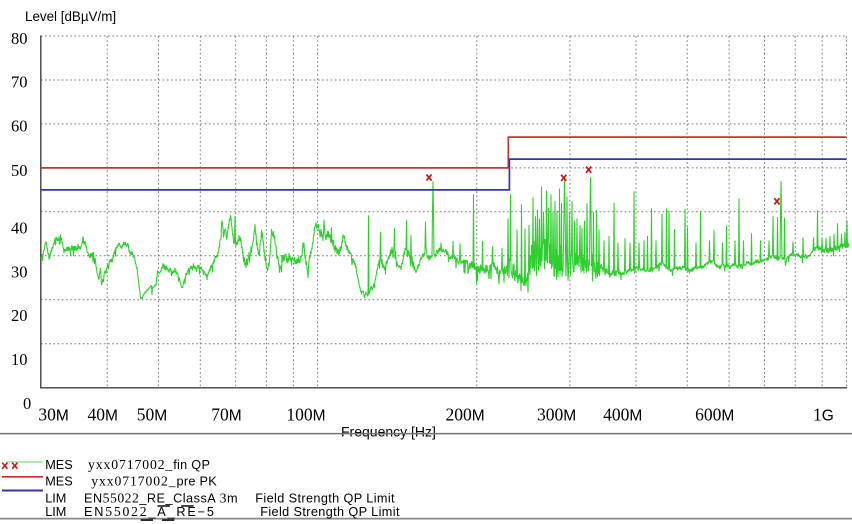  What do you see at coordinates (102, 415) in the screenshot?
I see `svg-text: 40M` at bounding box center [102, 415].